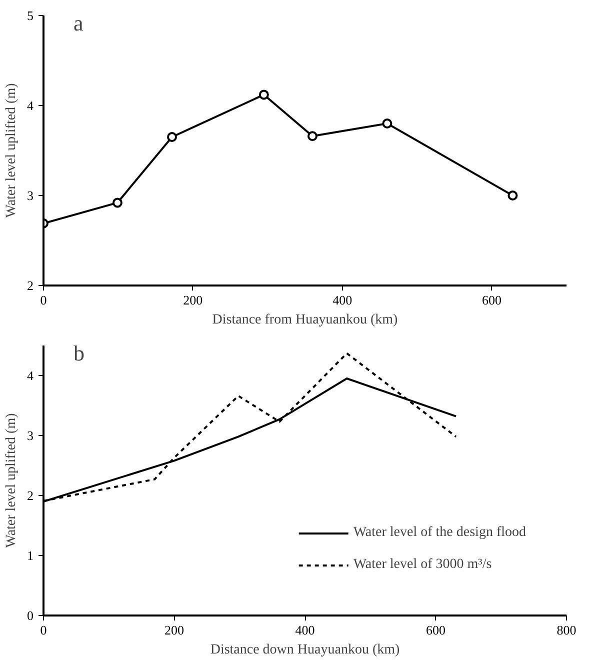  Describe the element at coordinates (439, 533) in the screenshot. I see `legend-label: Water level of the design flood` at that location.